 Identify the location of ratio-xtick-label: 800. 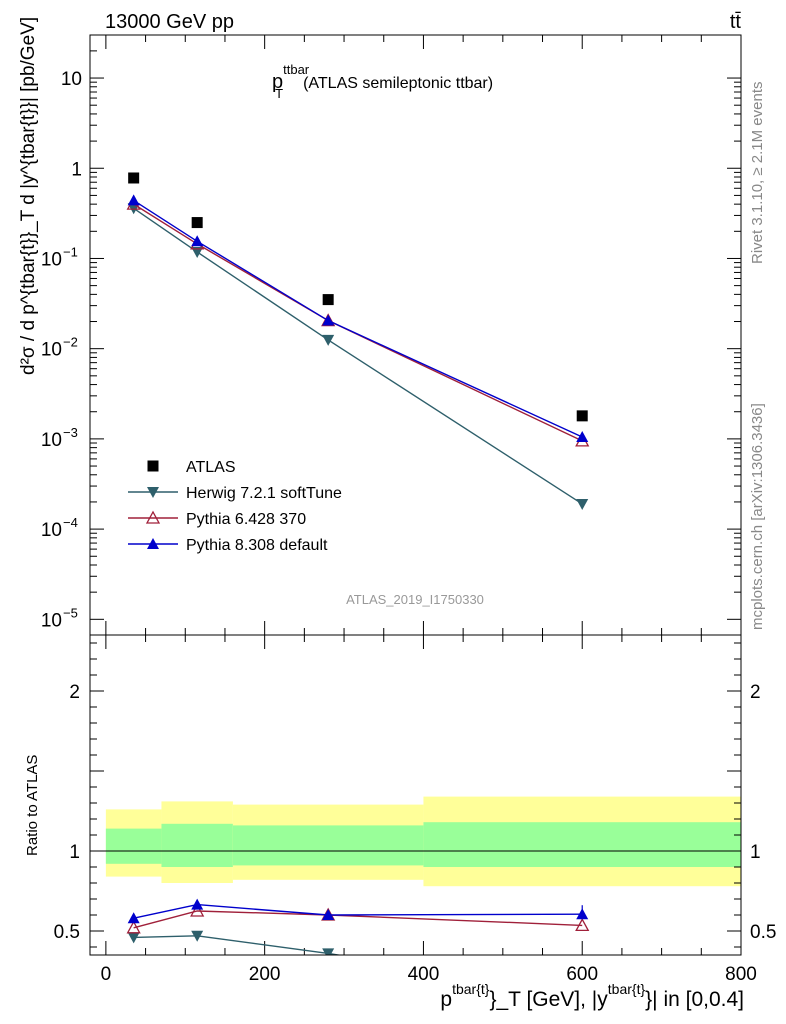
(741, 974).